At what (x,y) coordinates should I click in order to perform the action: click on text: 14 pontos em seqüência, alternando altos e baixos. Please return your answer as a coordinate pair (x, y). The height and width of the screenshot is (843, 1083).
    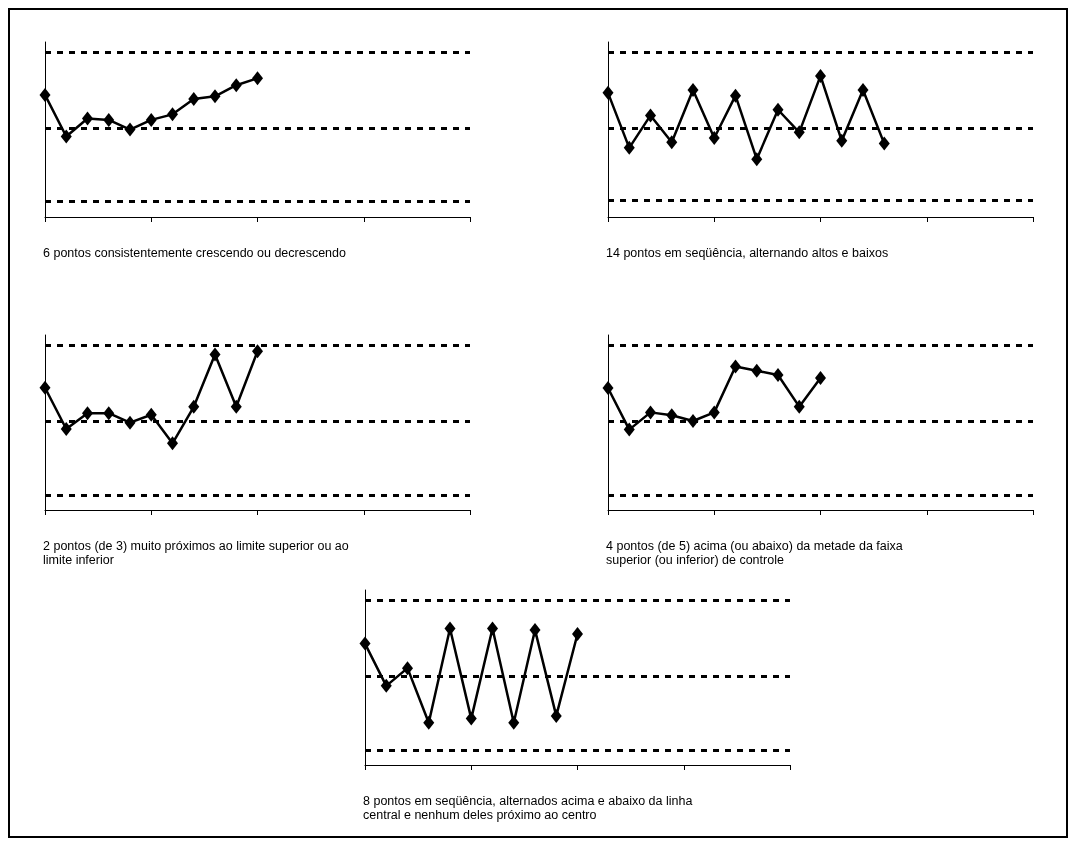
    Looking at the image, I should click on (748, 253).